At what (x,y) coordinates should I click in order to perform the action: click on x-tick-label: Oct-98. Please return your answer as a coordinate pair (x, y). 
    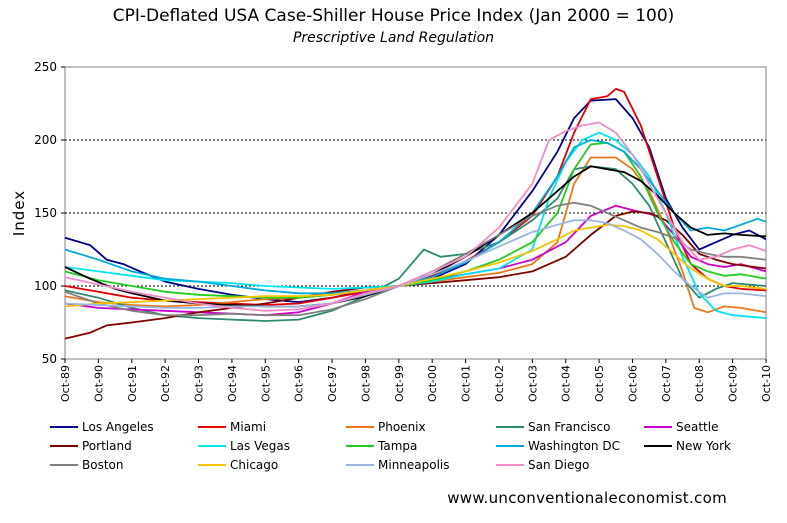
    Looking at the image, I should click on (365, 383).